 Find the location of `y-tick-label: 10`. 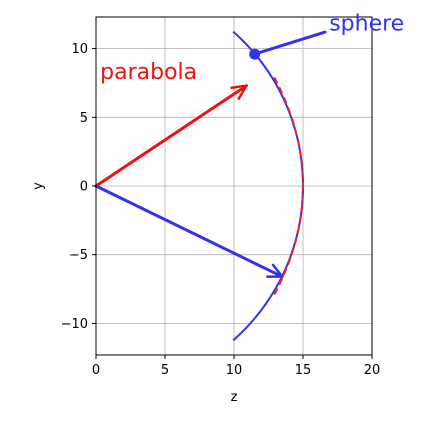

y-tick-label: 10 is located at coordinates (79, 49).